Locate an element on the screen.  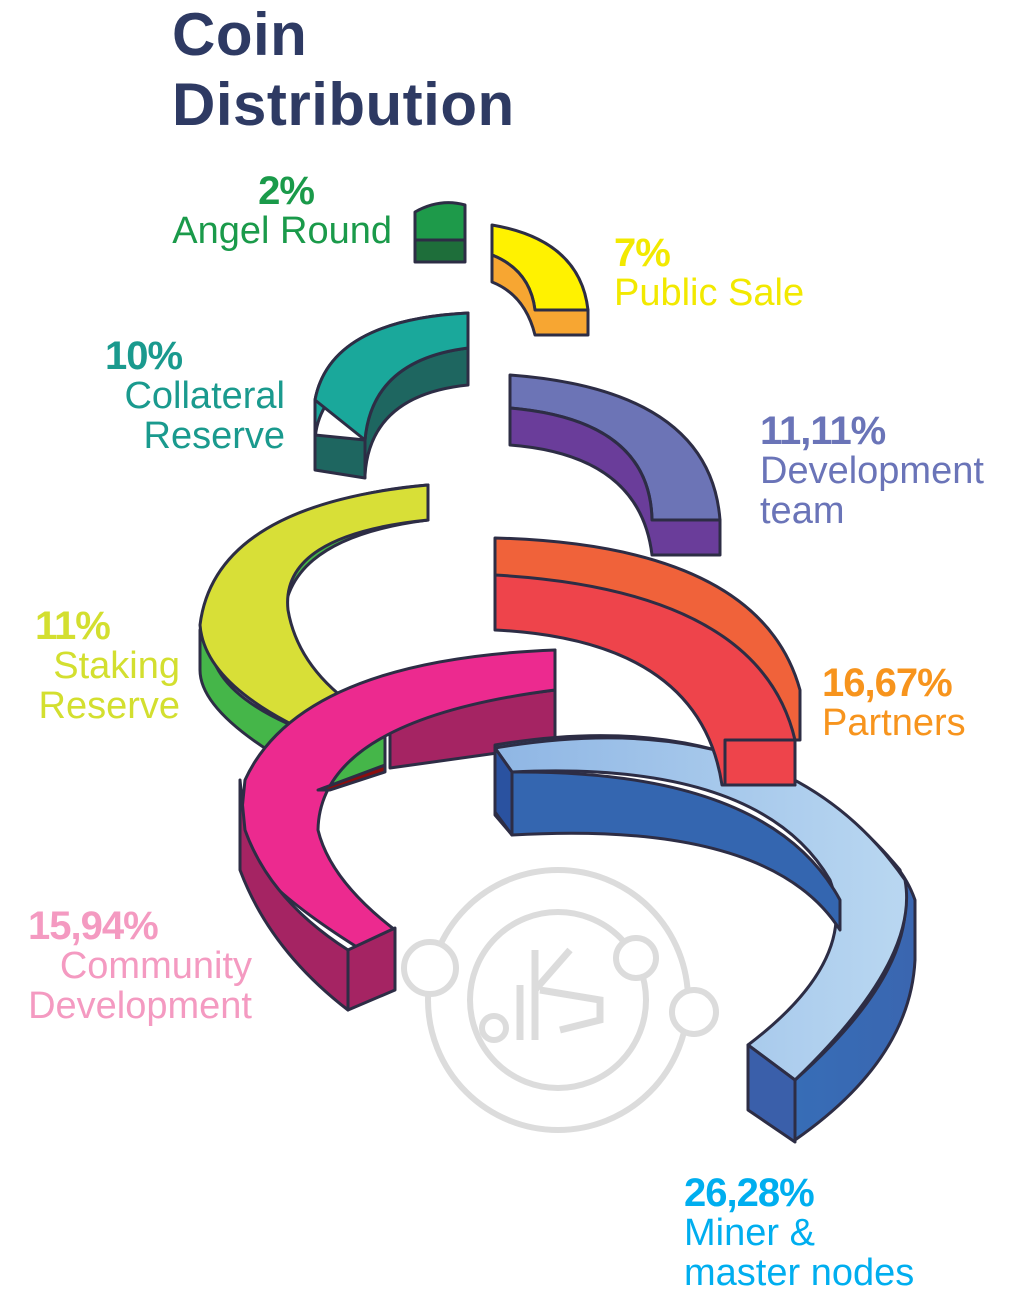
label-partners: 16,67% Partners is located at coordinates (894, 703).